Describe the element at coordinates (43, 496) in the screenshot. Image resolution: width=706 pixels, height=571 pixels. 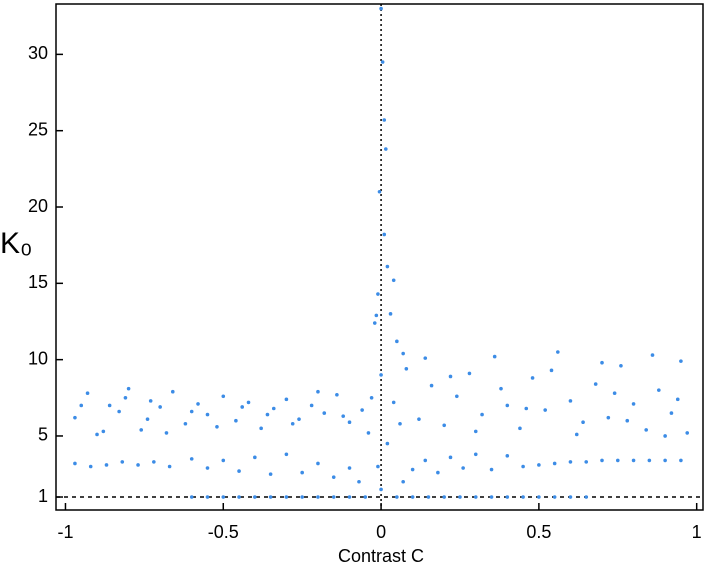
I see `y-tick-label: 1` at that location.